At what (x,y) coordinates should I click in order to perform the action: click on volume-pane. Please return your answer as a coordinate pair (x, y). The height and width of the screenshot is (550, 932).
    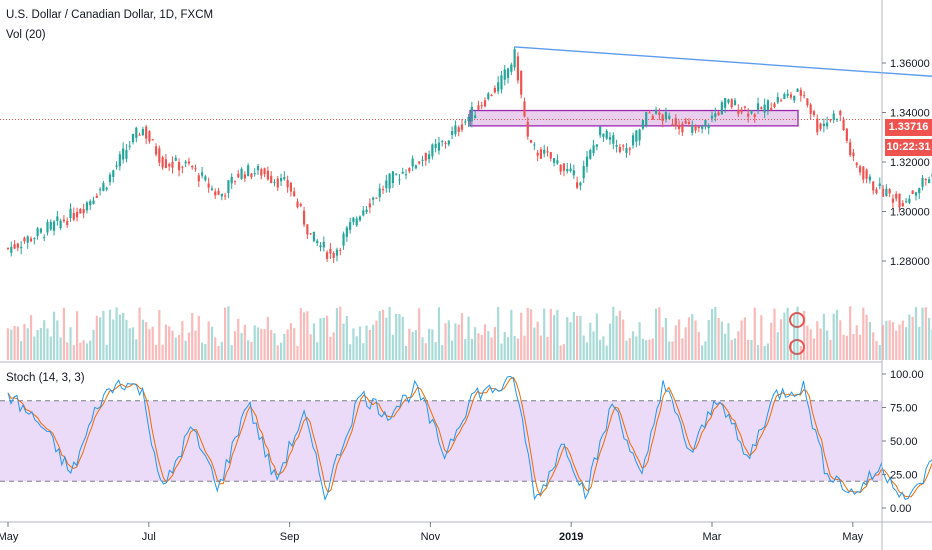
    Looking at the image, I should click on (469, 333).